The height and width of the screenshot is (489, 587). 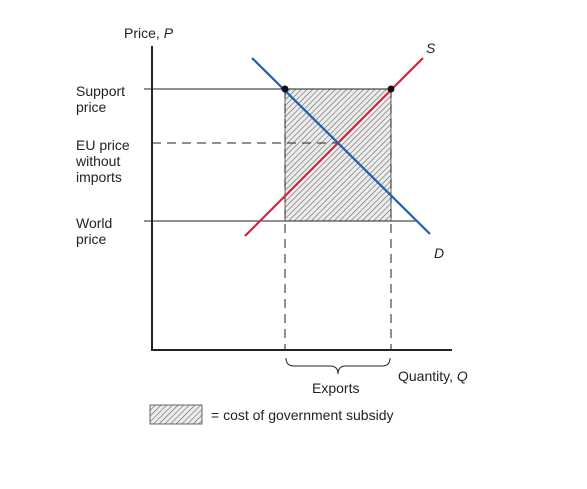 I want to click on y-axis-label: Price, P, so click(x=149, y=33).